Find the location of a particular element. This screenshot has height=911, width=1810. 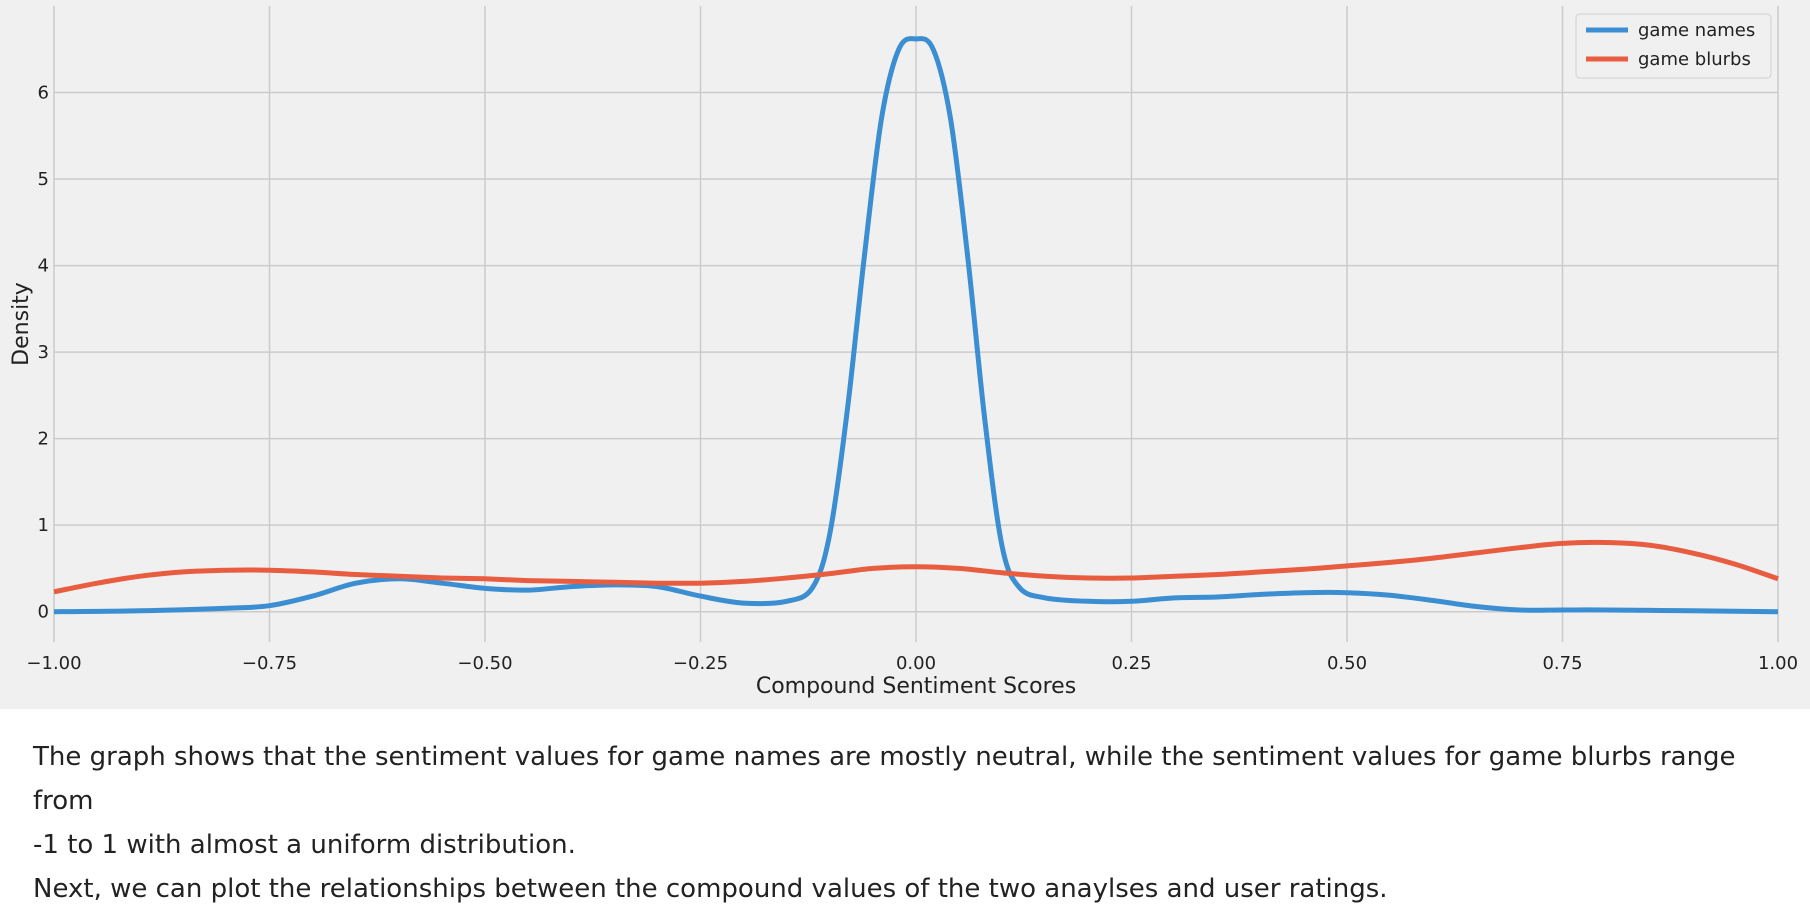

x-tick-label: −0.50 is located at coordinates (484, 663).